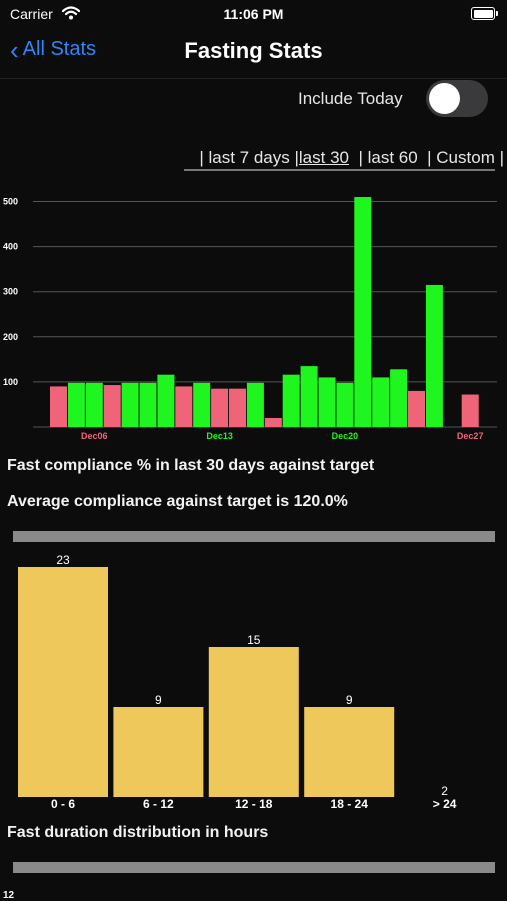  What do you see at coordinates (350, 98) in the screenshot?
I see `include-today-label: Include Today` at bounding box center [350, 98].